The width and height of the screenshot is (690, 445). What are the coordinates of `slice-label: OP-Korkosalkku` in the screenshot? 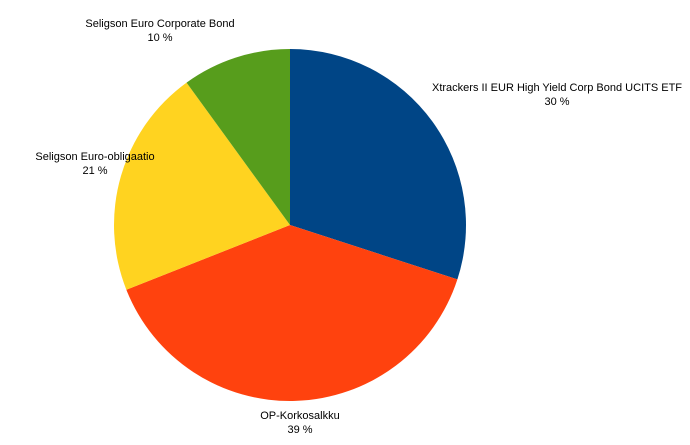 It's located at (299, 416).